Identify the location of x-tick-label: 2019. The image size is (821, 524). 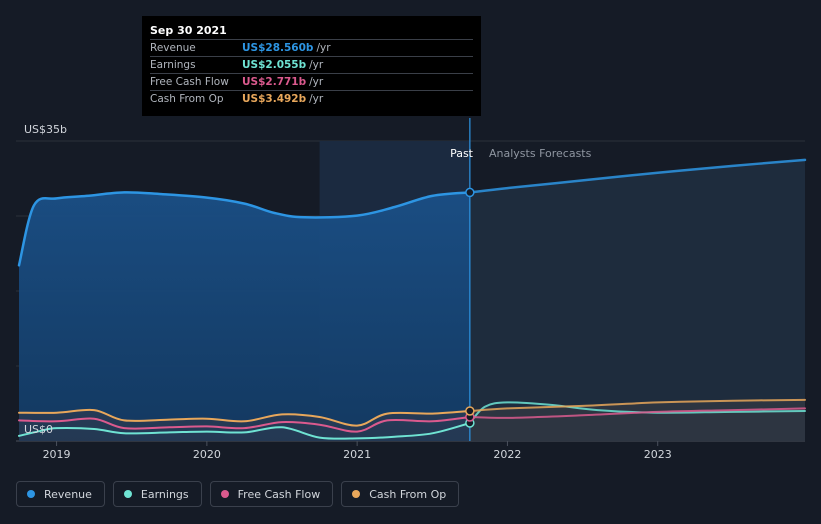
(57, 454).